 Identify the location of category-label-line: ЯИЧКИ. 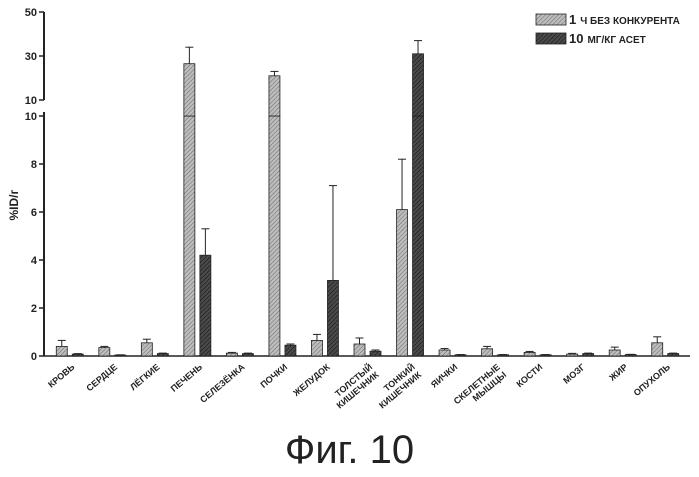
(444, 376).